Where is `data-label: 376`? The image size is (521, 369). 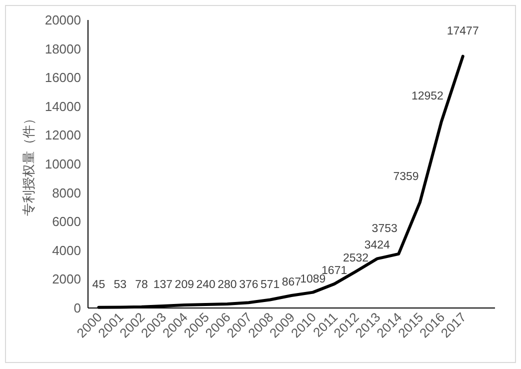 data-label: 376 is located at coordinates (248, 285).